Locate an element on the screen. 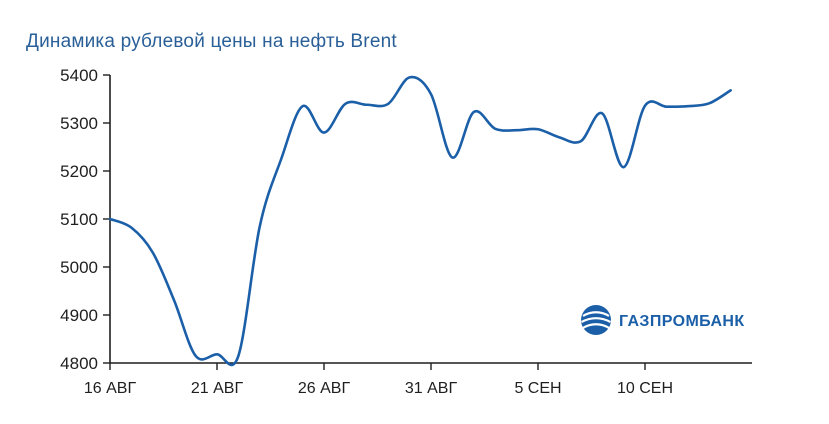 This screenshot has width=829, height=424. x-axis: 16 АВГ 21 АВГ 26 АВГ 31 АВГ 5 СЕН 10 СЕН is located at coordinates (418, 379).